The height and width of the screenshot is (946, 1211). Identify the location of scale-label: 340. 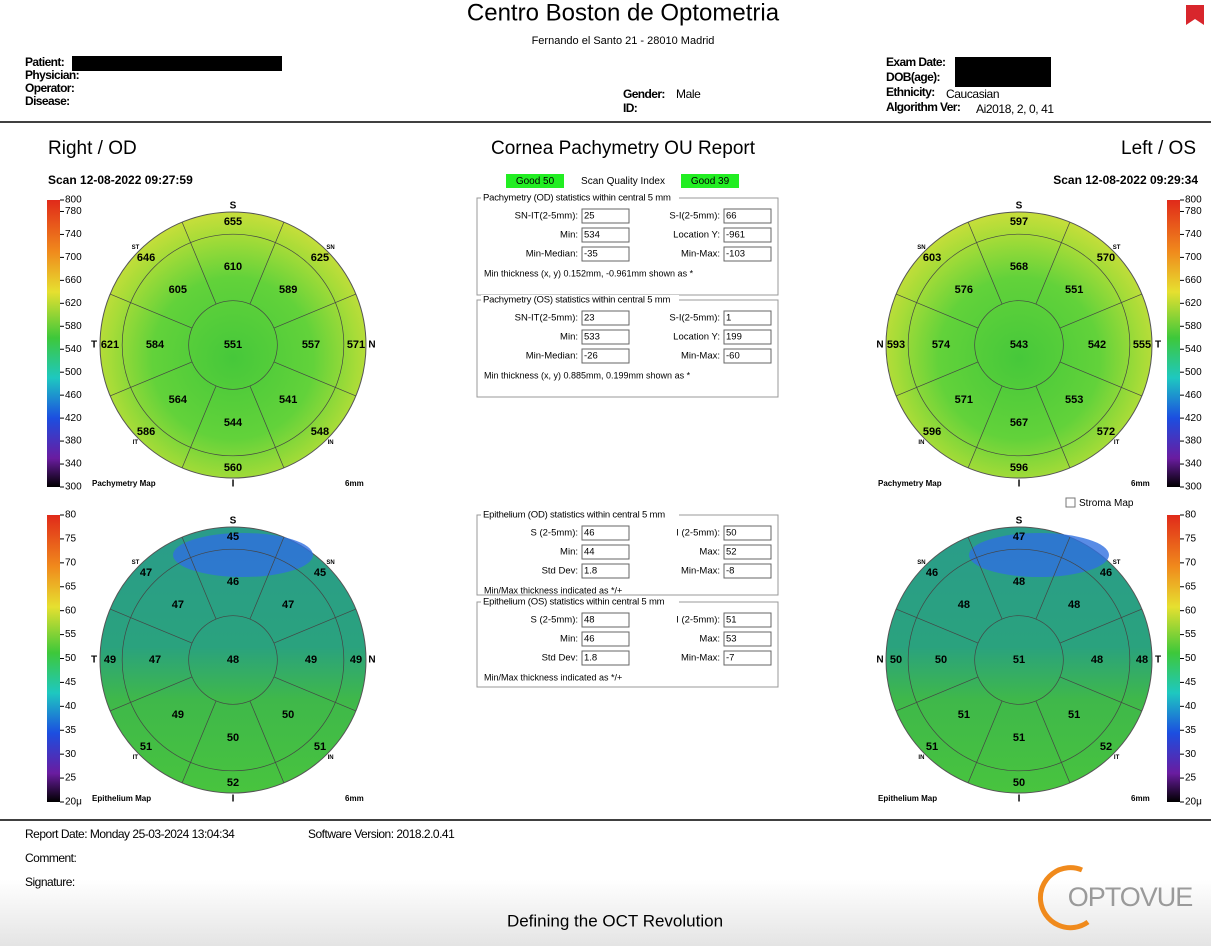
(1193, 464).